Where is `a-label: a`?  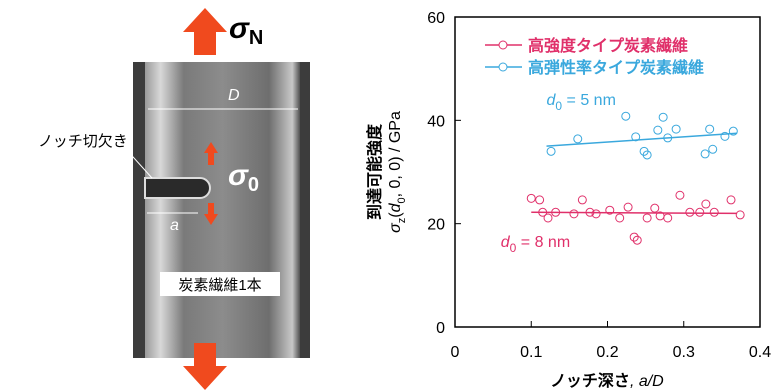 a-label: a is located at coordinates (174, 225).